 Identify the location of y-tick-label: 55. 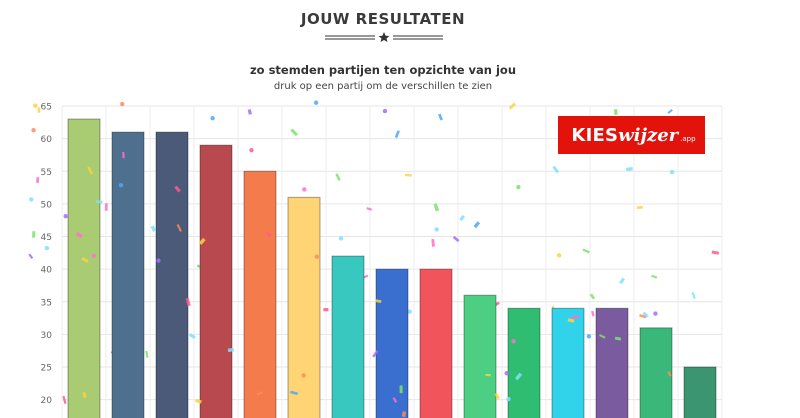
(46, 173).